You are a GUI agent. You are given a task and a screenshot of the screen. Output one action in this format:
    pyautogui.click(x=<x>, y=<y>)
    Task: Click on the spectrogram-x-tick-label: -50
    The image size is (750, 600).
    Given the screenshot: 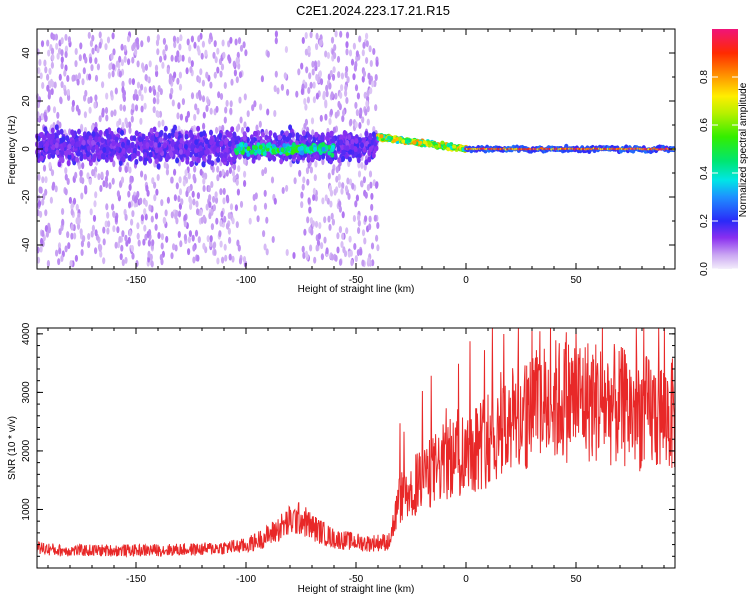 What is the action you would take?
    pyautogui.click(x=356, y=280)
    